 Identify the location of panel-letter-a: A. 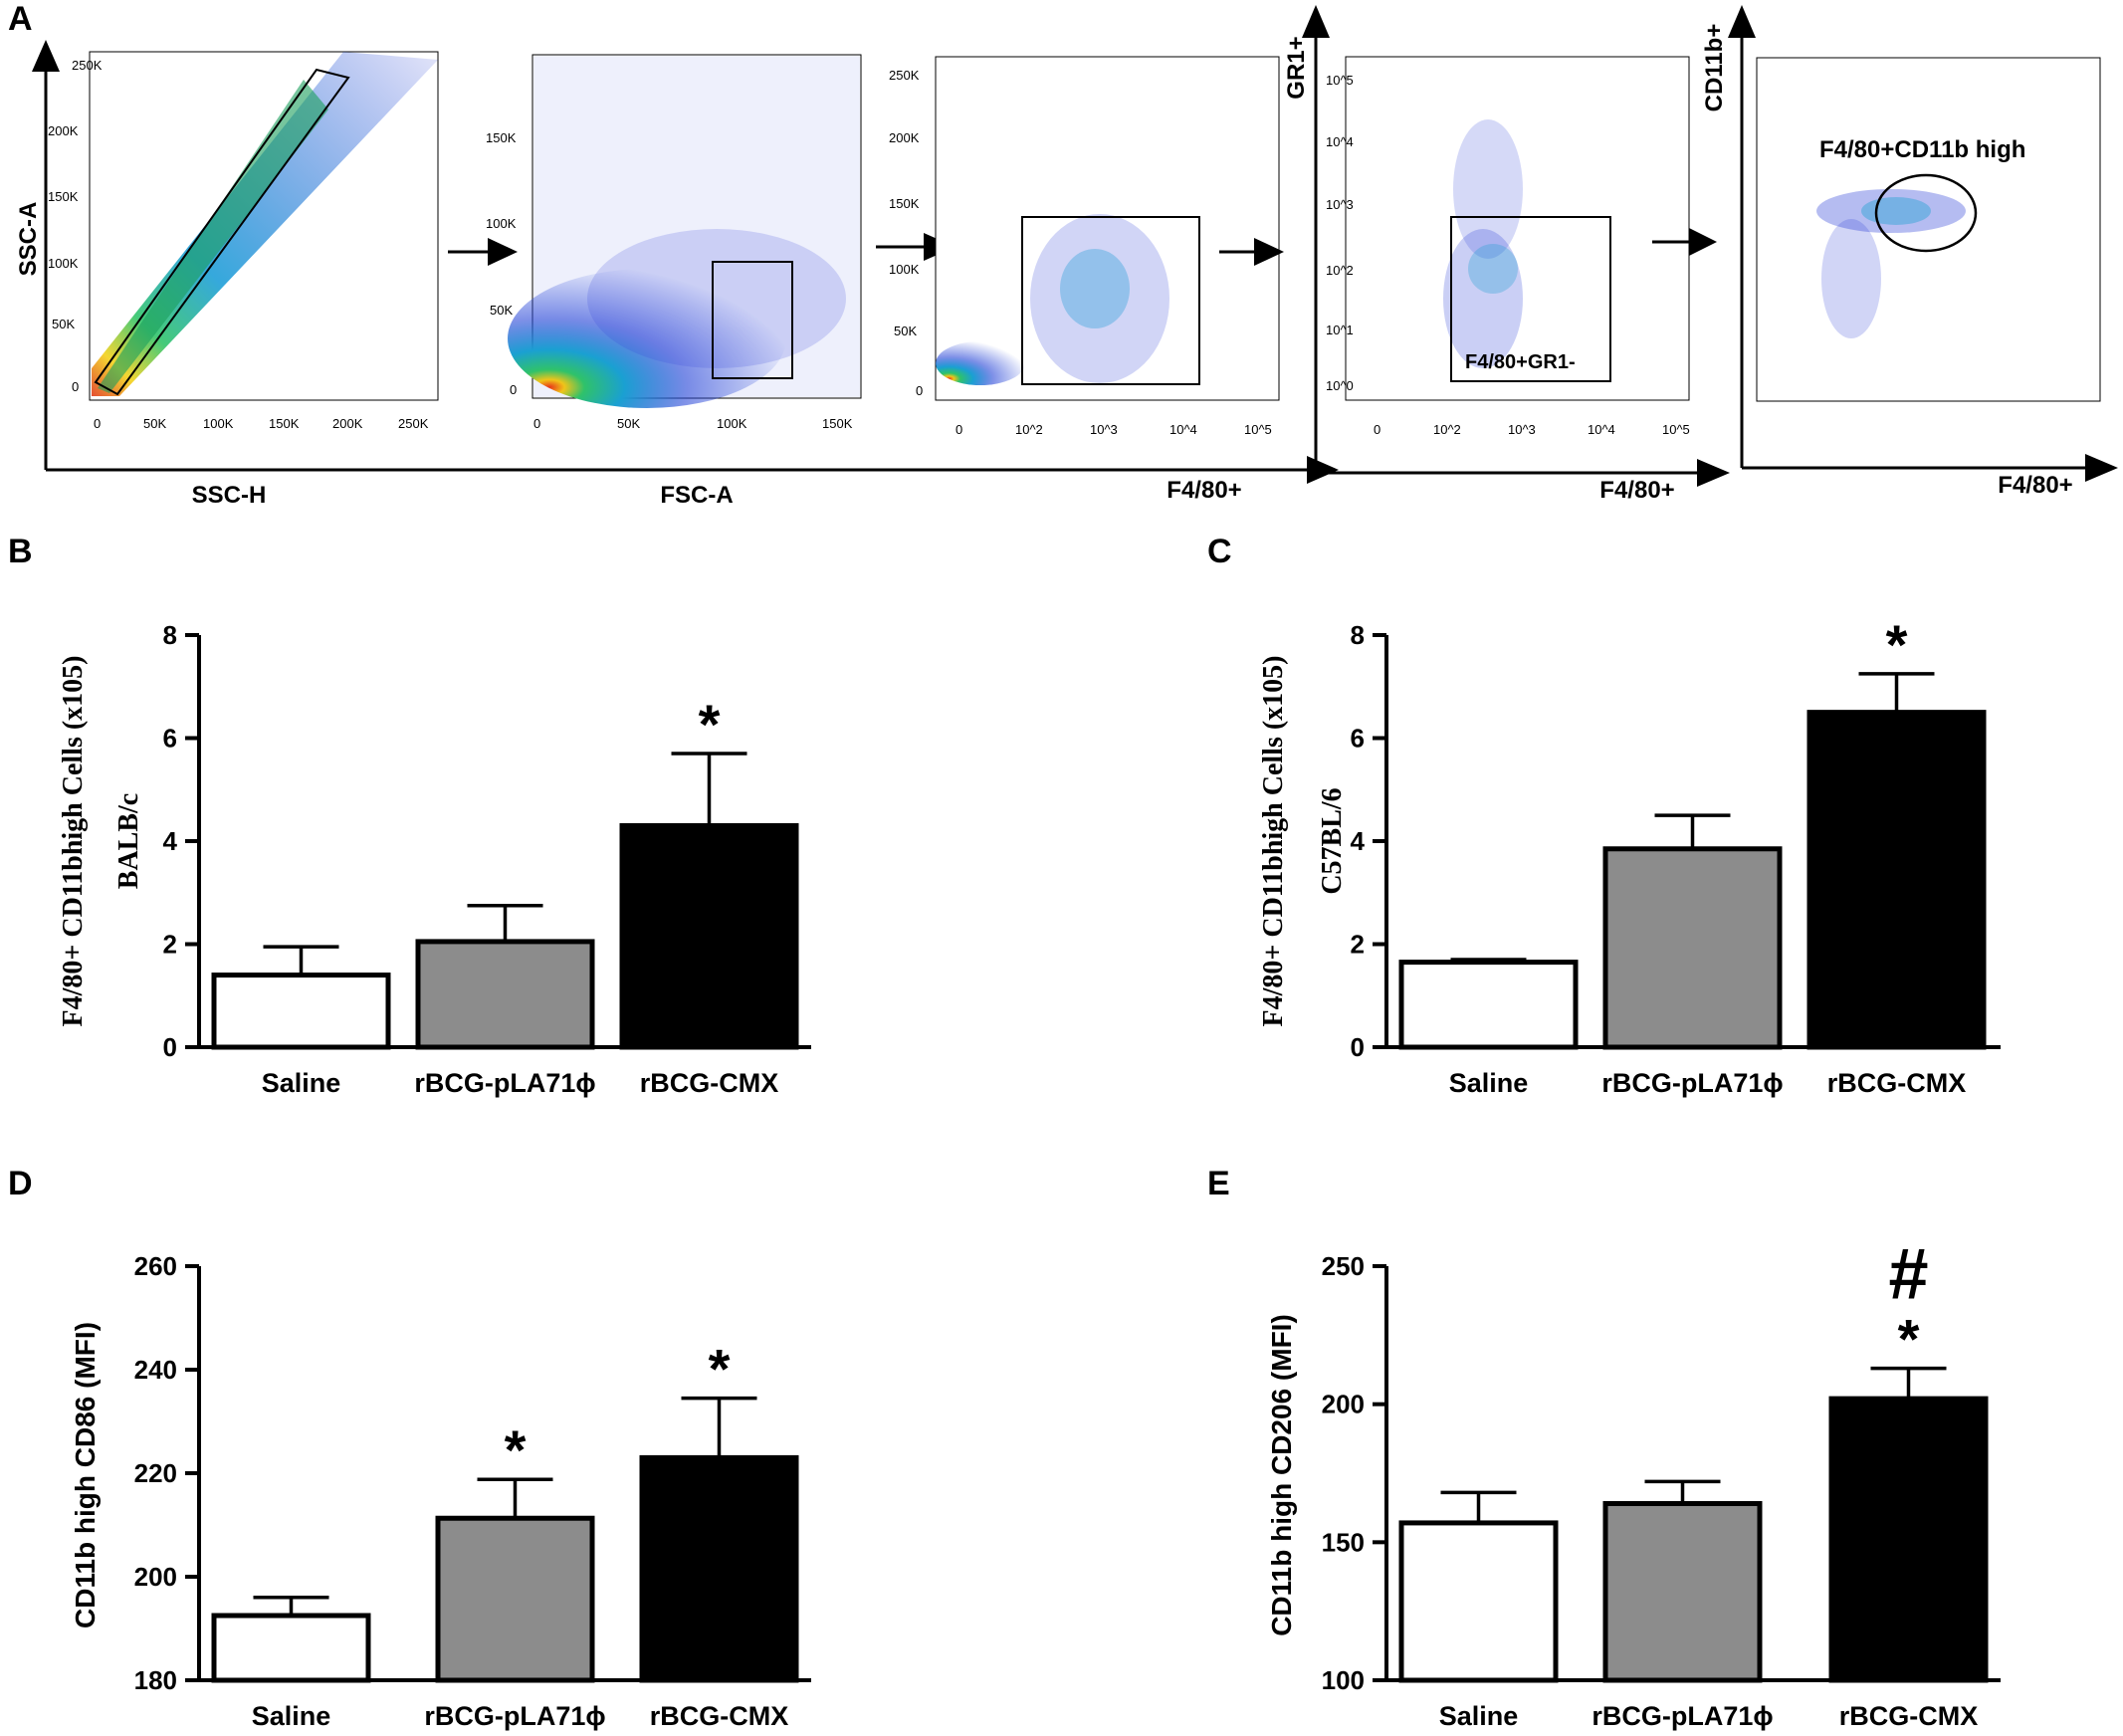
(20, 19).